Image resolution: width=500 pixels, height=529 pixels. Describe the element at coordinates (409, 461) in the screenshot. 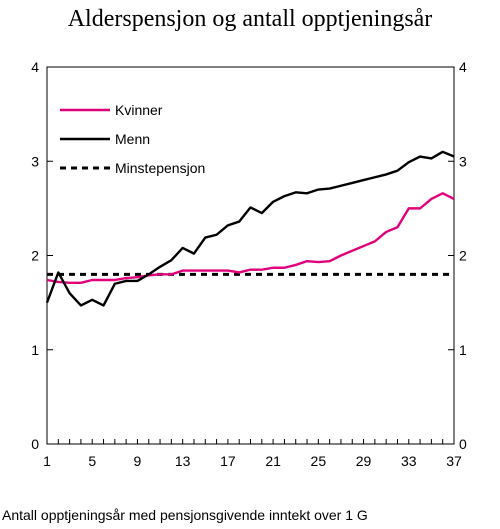

I see `x-tick-label: 33` at that location.